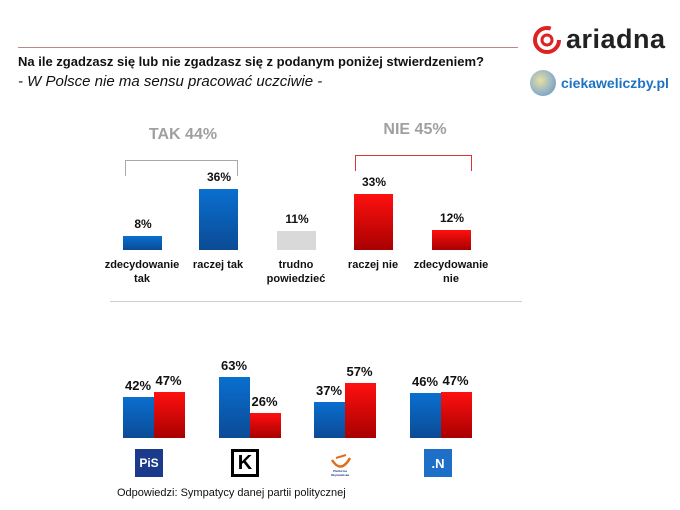 The height and width of the screenshot is (510, 680). I want to click on category-label: trudno powiedzieć, so click(296, 272).